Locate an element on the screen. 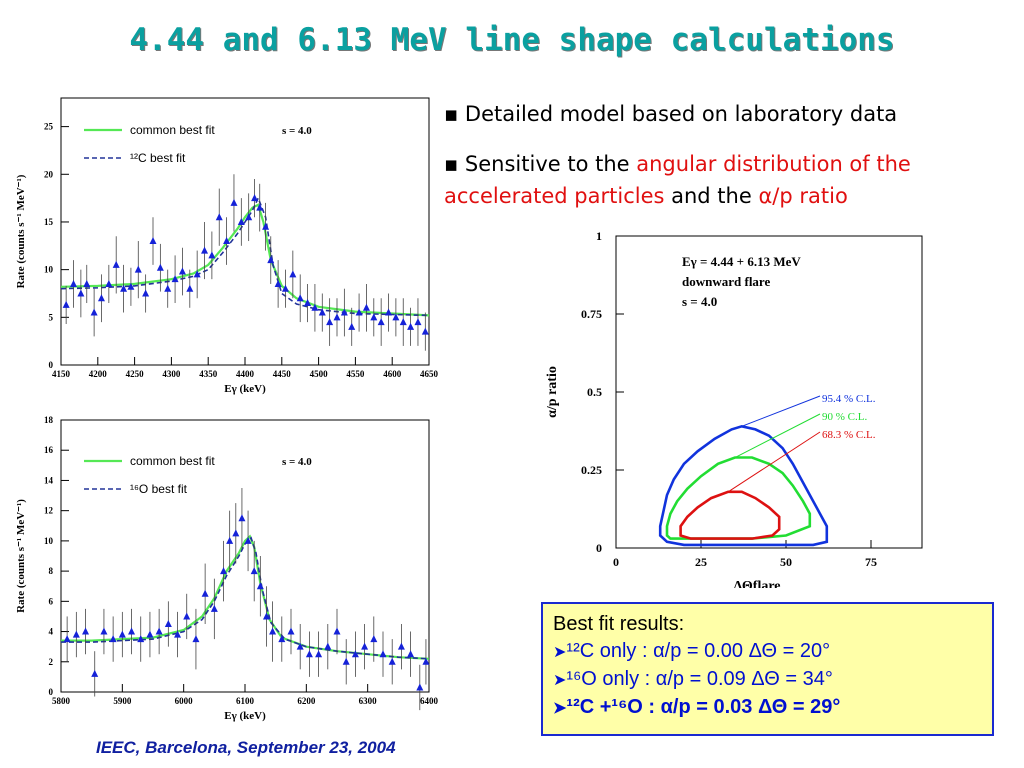 The height and width of the screenshot is (768, 1024). x-tick-label: 75 is located at coordinates (871, 562).